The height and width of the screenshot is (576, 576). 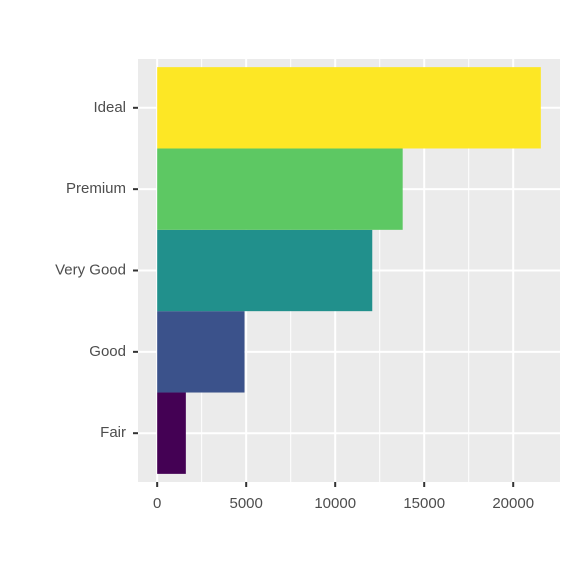 I want to click on x-tick-label: 5000, so click(x=246, y=503).